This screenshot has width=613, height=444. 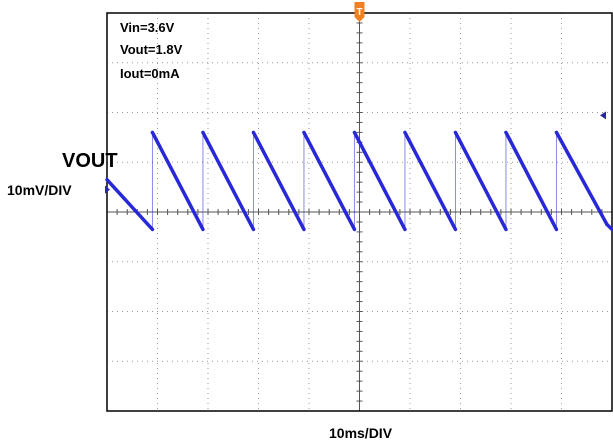 I want to click on x-scale-label: 10ms/DIV, so click(x=361, y=433).